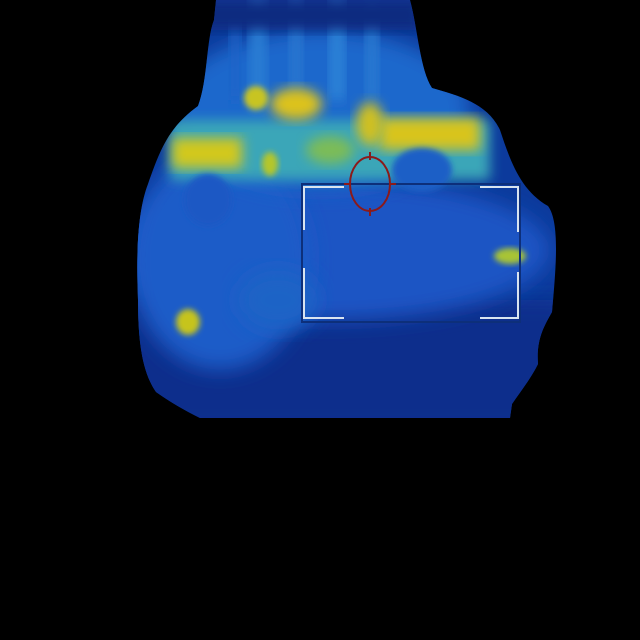  Describe the element at coordinates (278, 300) in the screenshot. I see `thermal-spot` at that location.